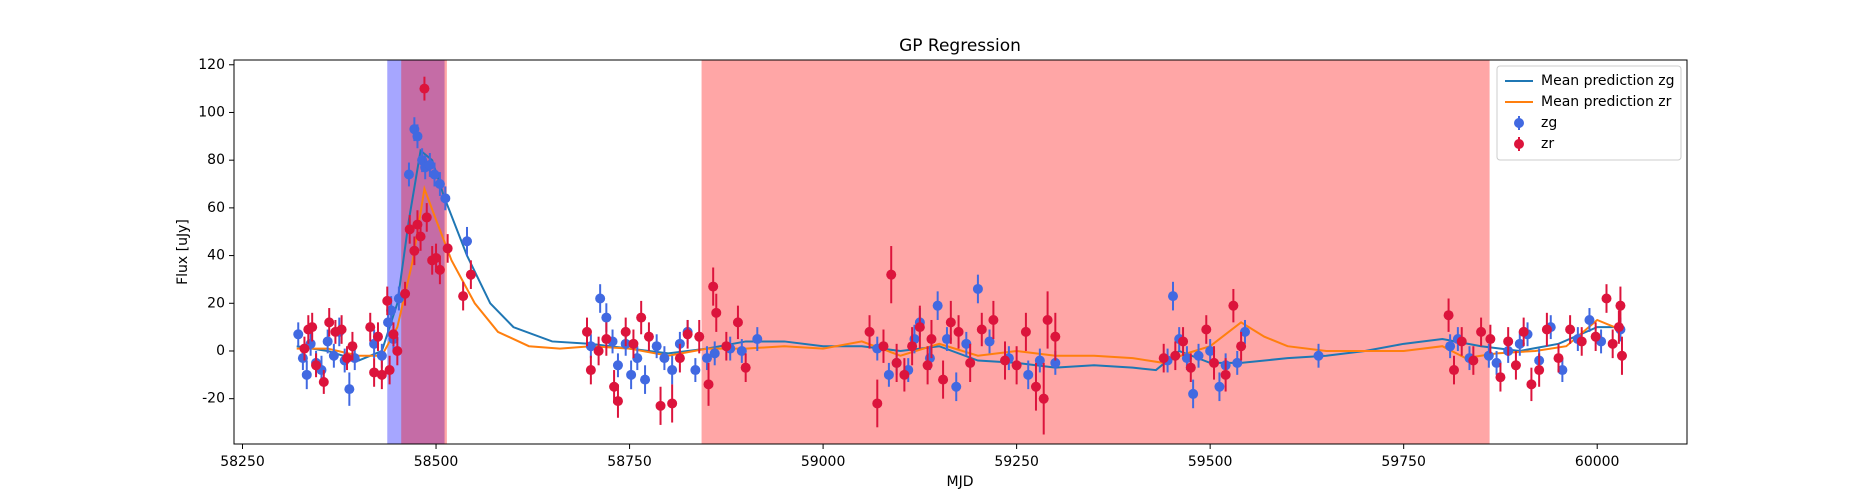  Describe the element at coordinates (216, 208) in the screenshot. I see `y-tick-label: 60` at that location.